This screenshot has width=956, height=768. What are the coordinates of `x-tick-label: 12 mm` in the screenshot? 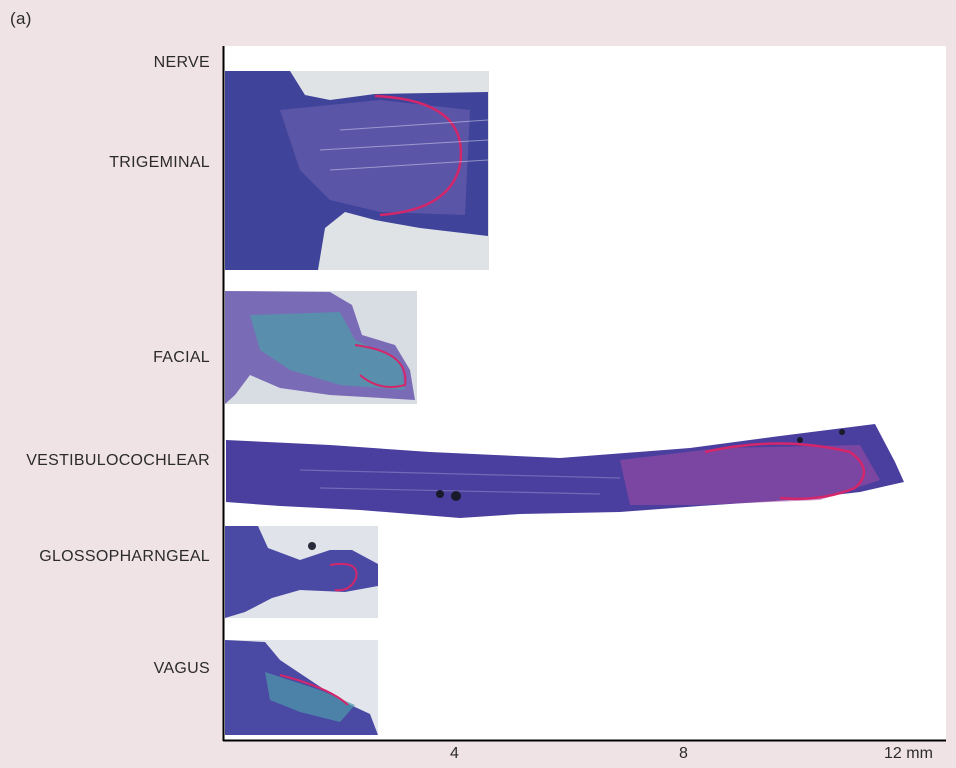 It's located at (908, 753).